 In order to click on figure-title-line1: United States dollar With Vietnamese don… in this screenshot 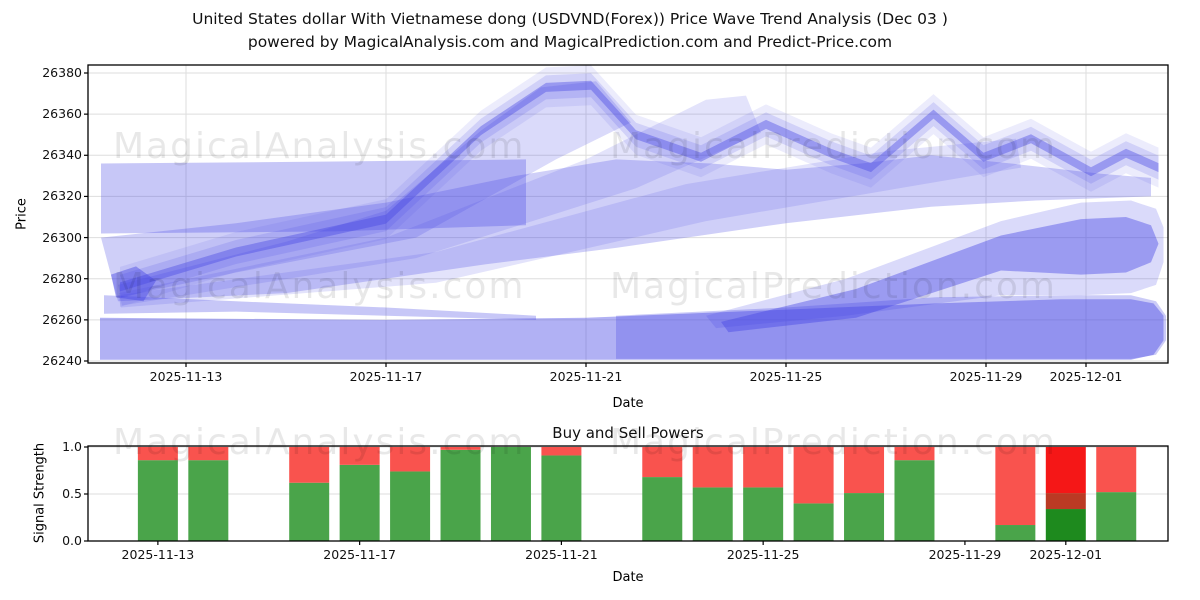, I will do `click(570, 19)`.